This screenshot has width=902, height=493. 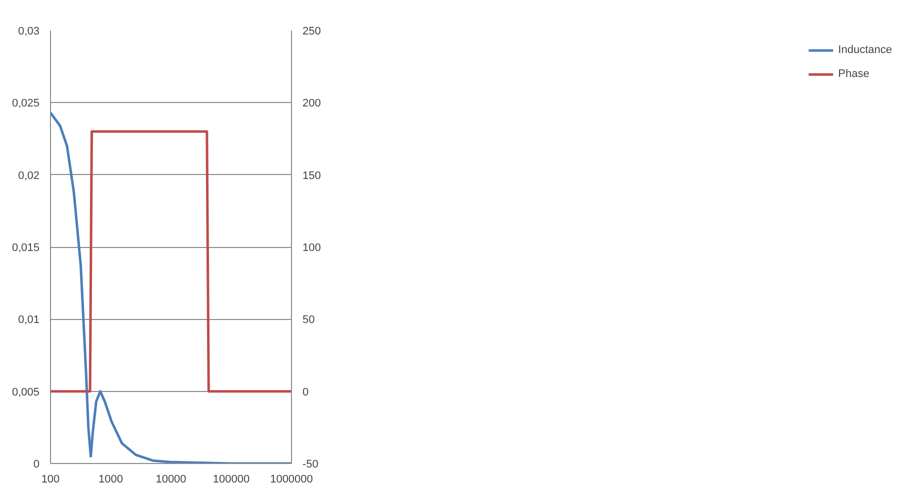 I want to click on y2-tick-label: 250, so click(x=311, y=32).